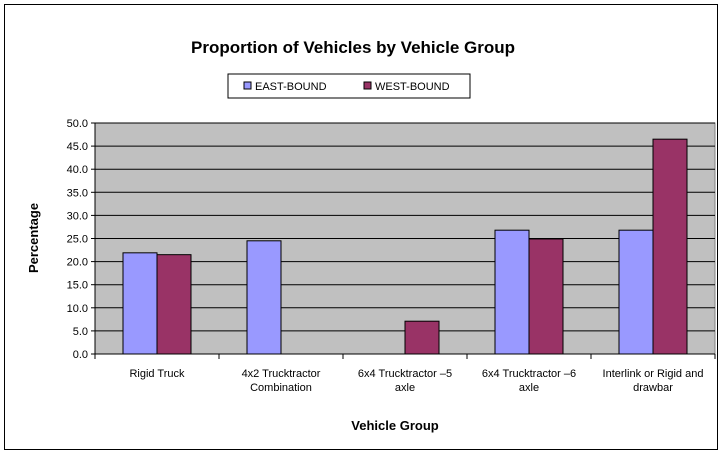  What do you see at coordinates (281, 374) in the screenshot?
I see `x-category-label: 4x2 Trucktractor` at bounding box center [281, 374].